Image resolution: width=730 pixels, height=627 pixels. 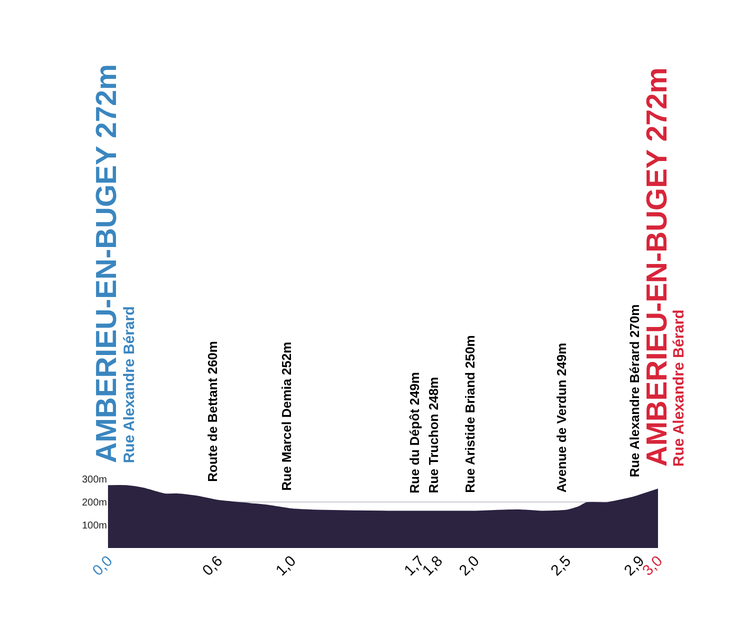 I want to click on annotation: AMBERIEU-EN-BUGEY 272m, so click(x=106, y=264).